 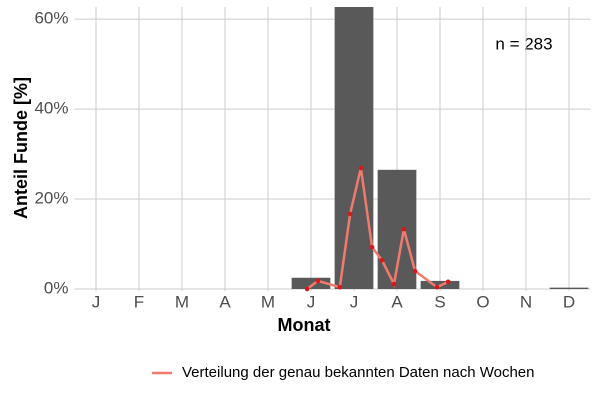 I want to click on y-axis-title: Anteil Funde [%], so click(x=21, y=148).